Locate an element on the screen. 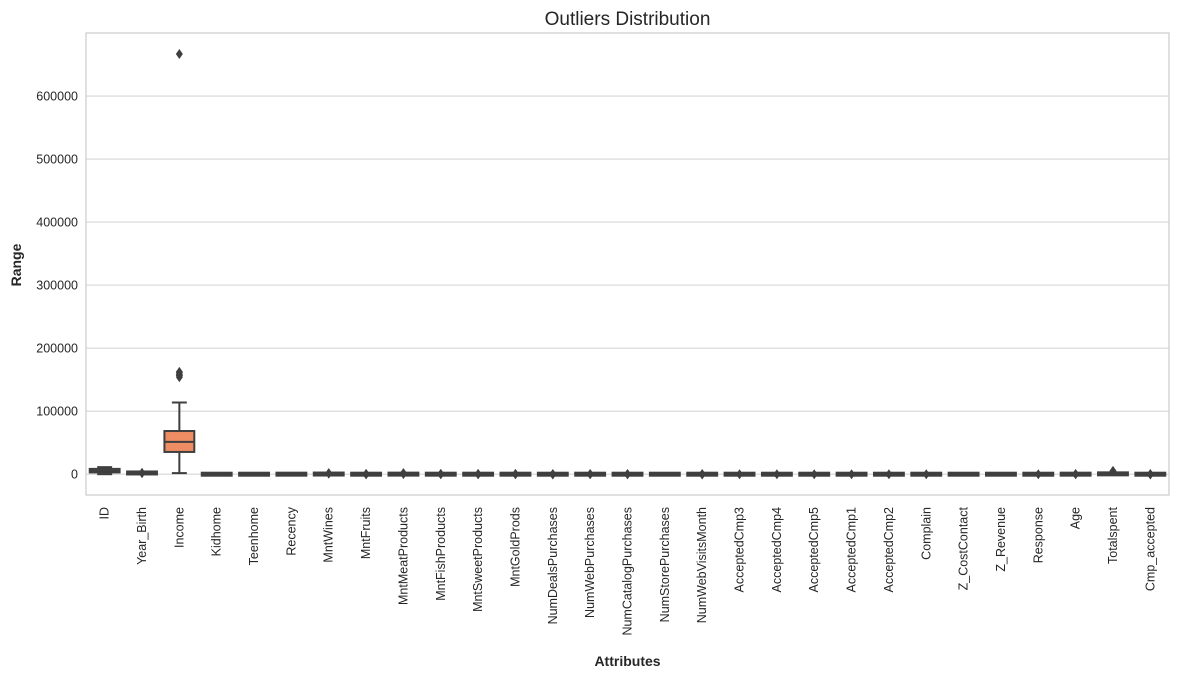 Image resolution: width=1180 pixels, height=683 pixels. x-tick-label: Totalspent is located at coordinates (1113, 535).